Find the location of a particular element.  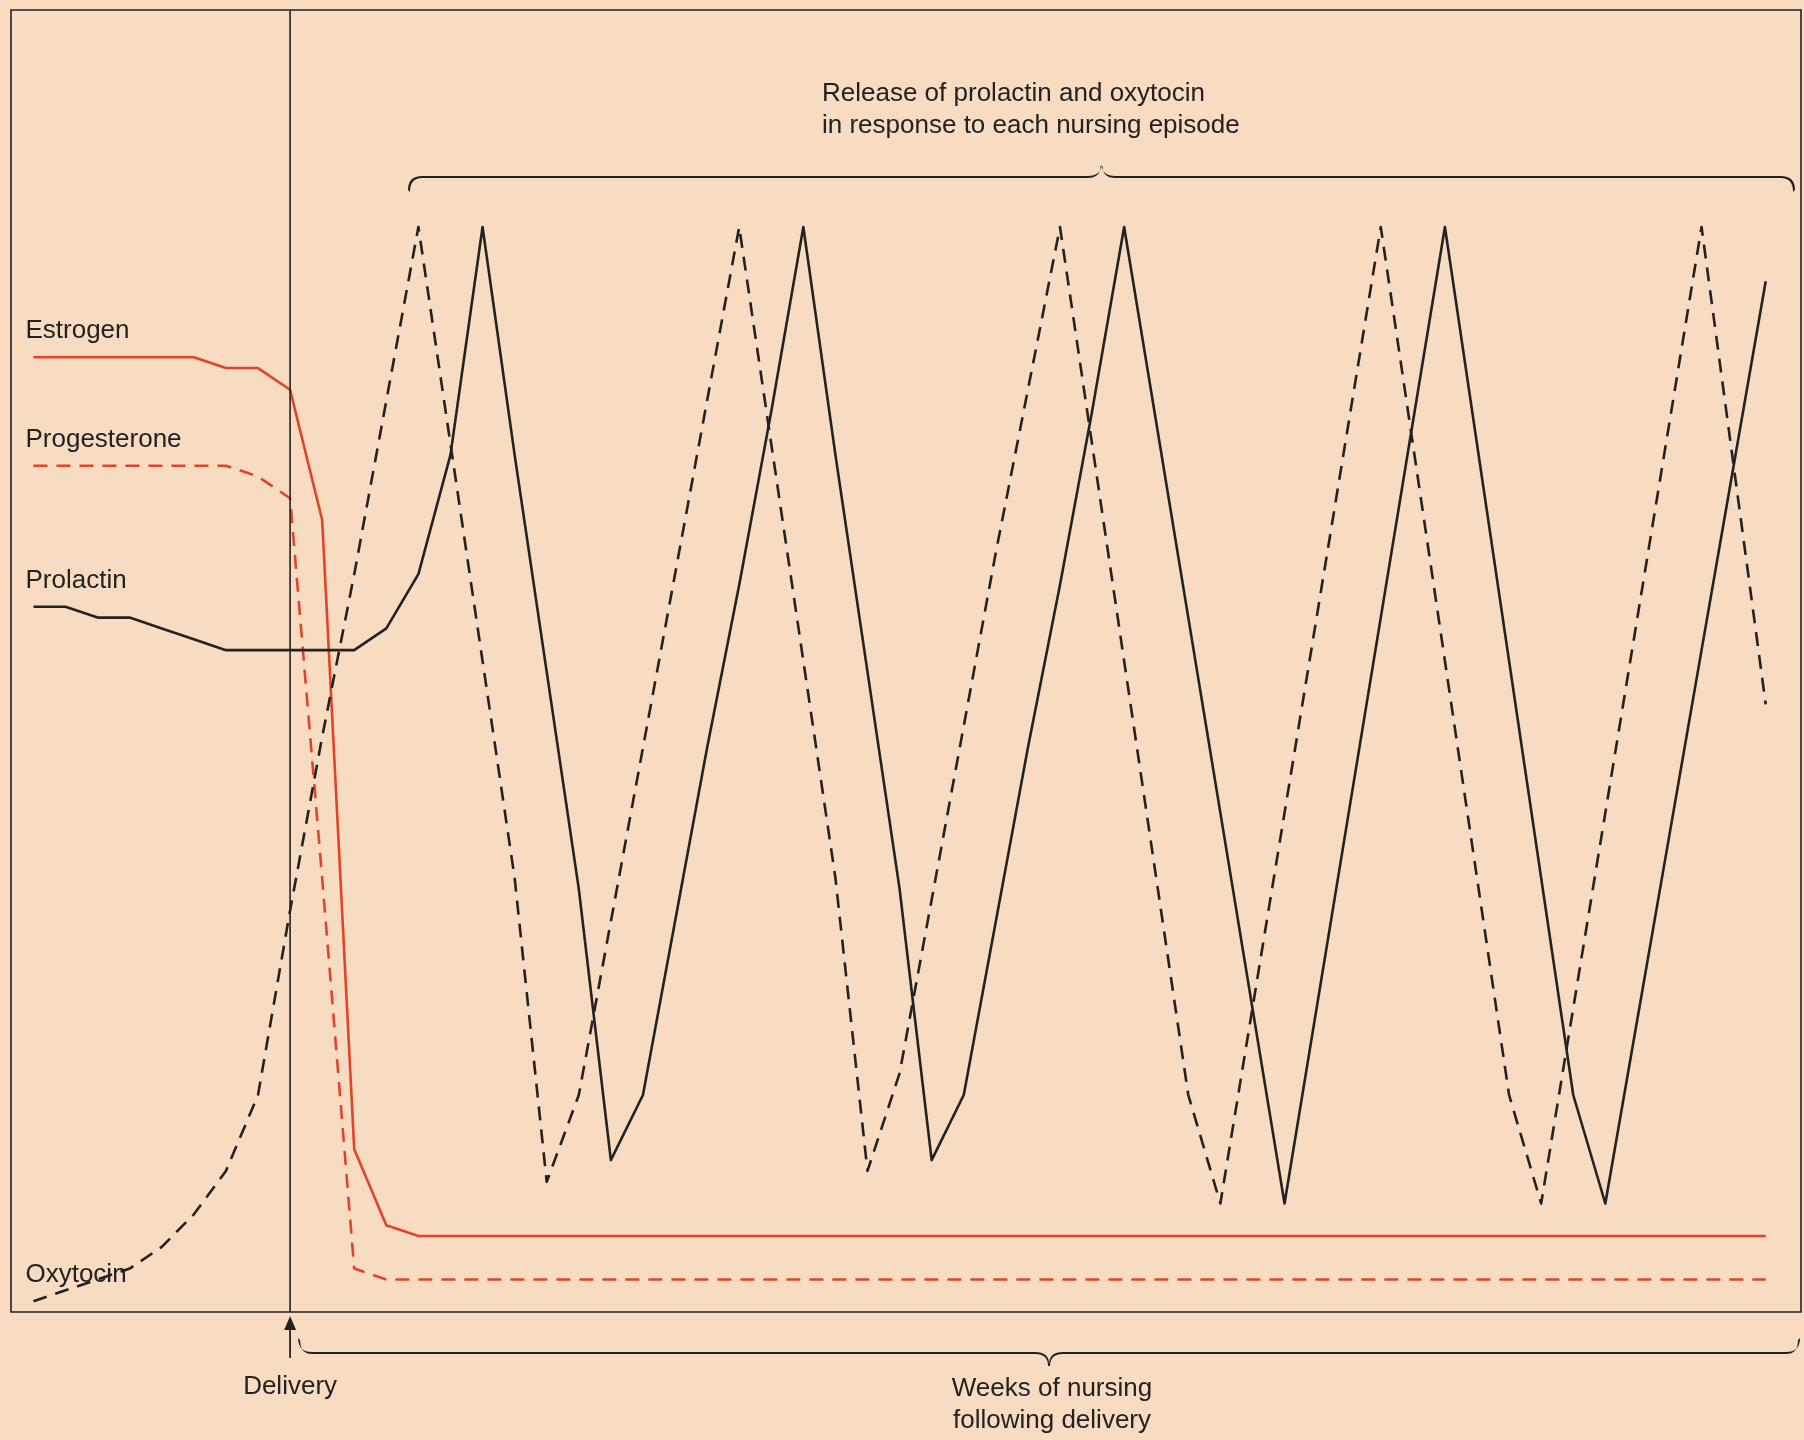

text: Delivery is located at coordinates (290, 1385).